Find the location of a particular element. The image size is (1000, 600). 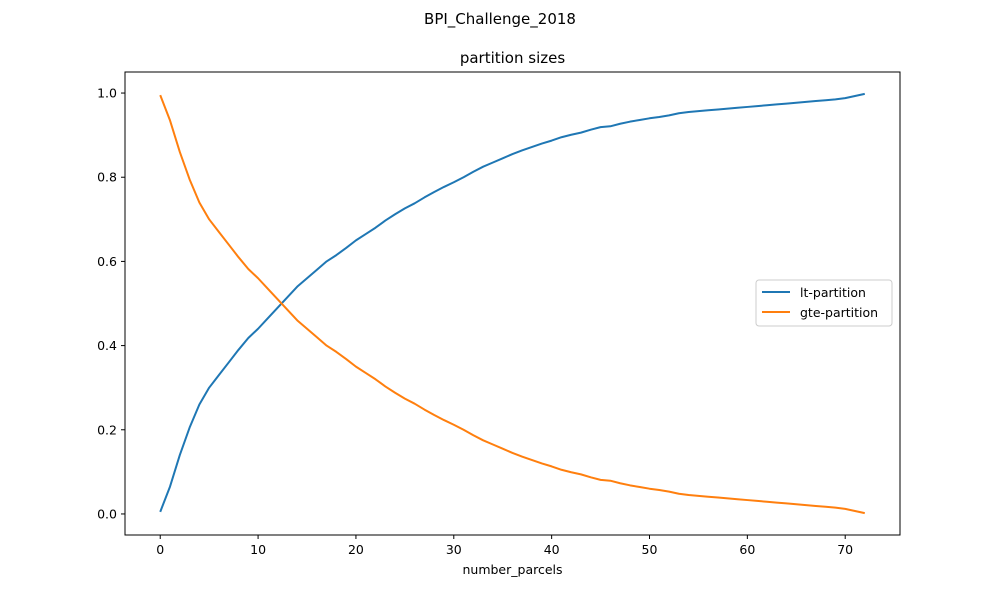

legend-label-lt-partition: lt-partition is located at coordinates (833, 292).